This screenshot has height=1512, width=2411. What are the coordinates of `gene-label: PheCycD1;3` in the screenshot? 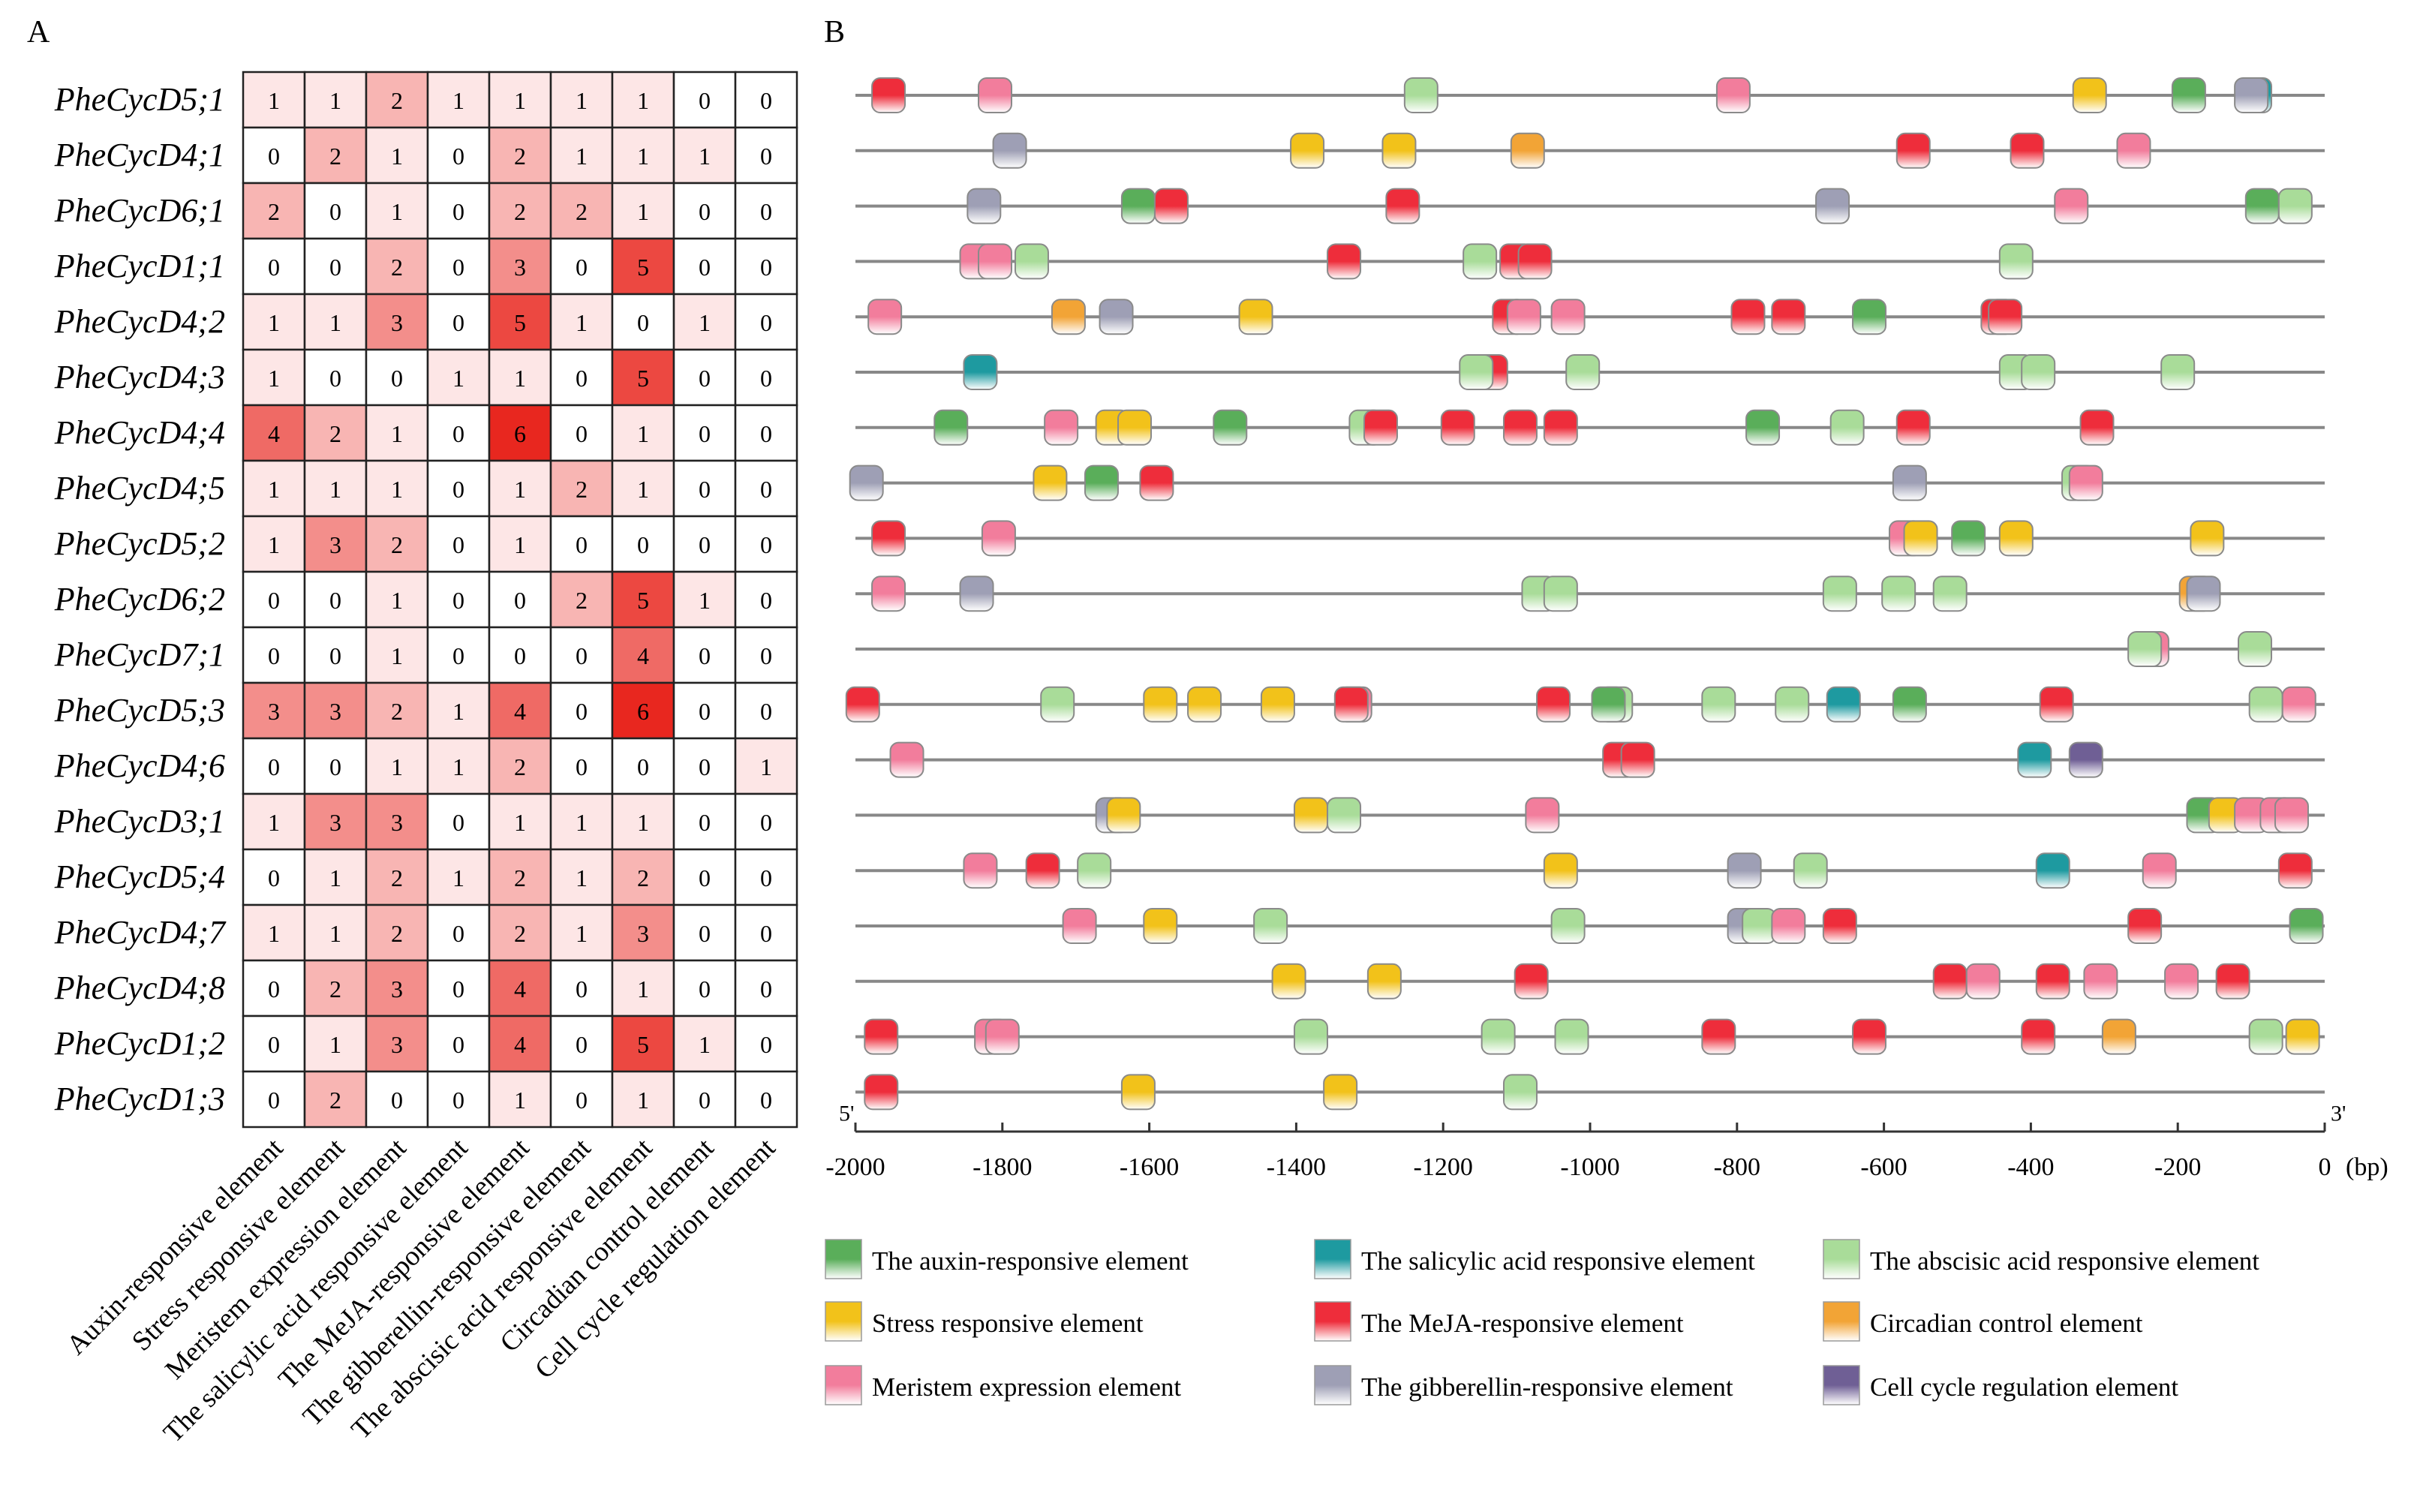 It's located at (139, 1099).